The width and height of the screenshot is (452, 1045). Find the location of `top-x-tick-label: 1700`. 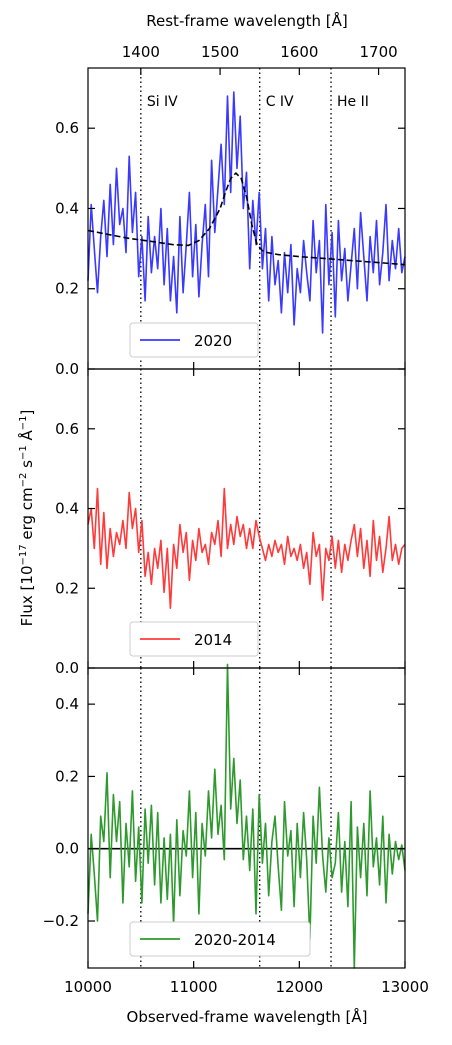

top-x-tick-label: 1700 is located at coordinates (378, 52).